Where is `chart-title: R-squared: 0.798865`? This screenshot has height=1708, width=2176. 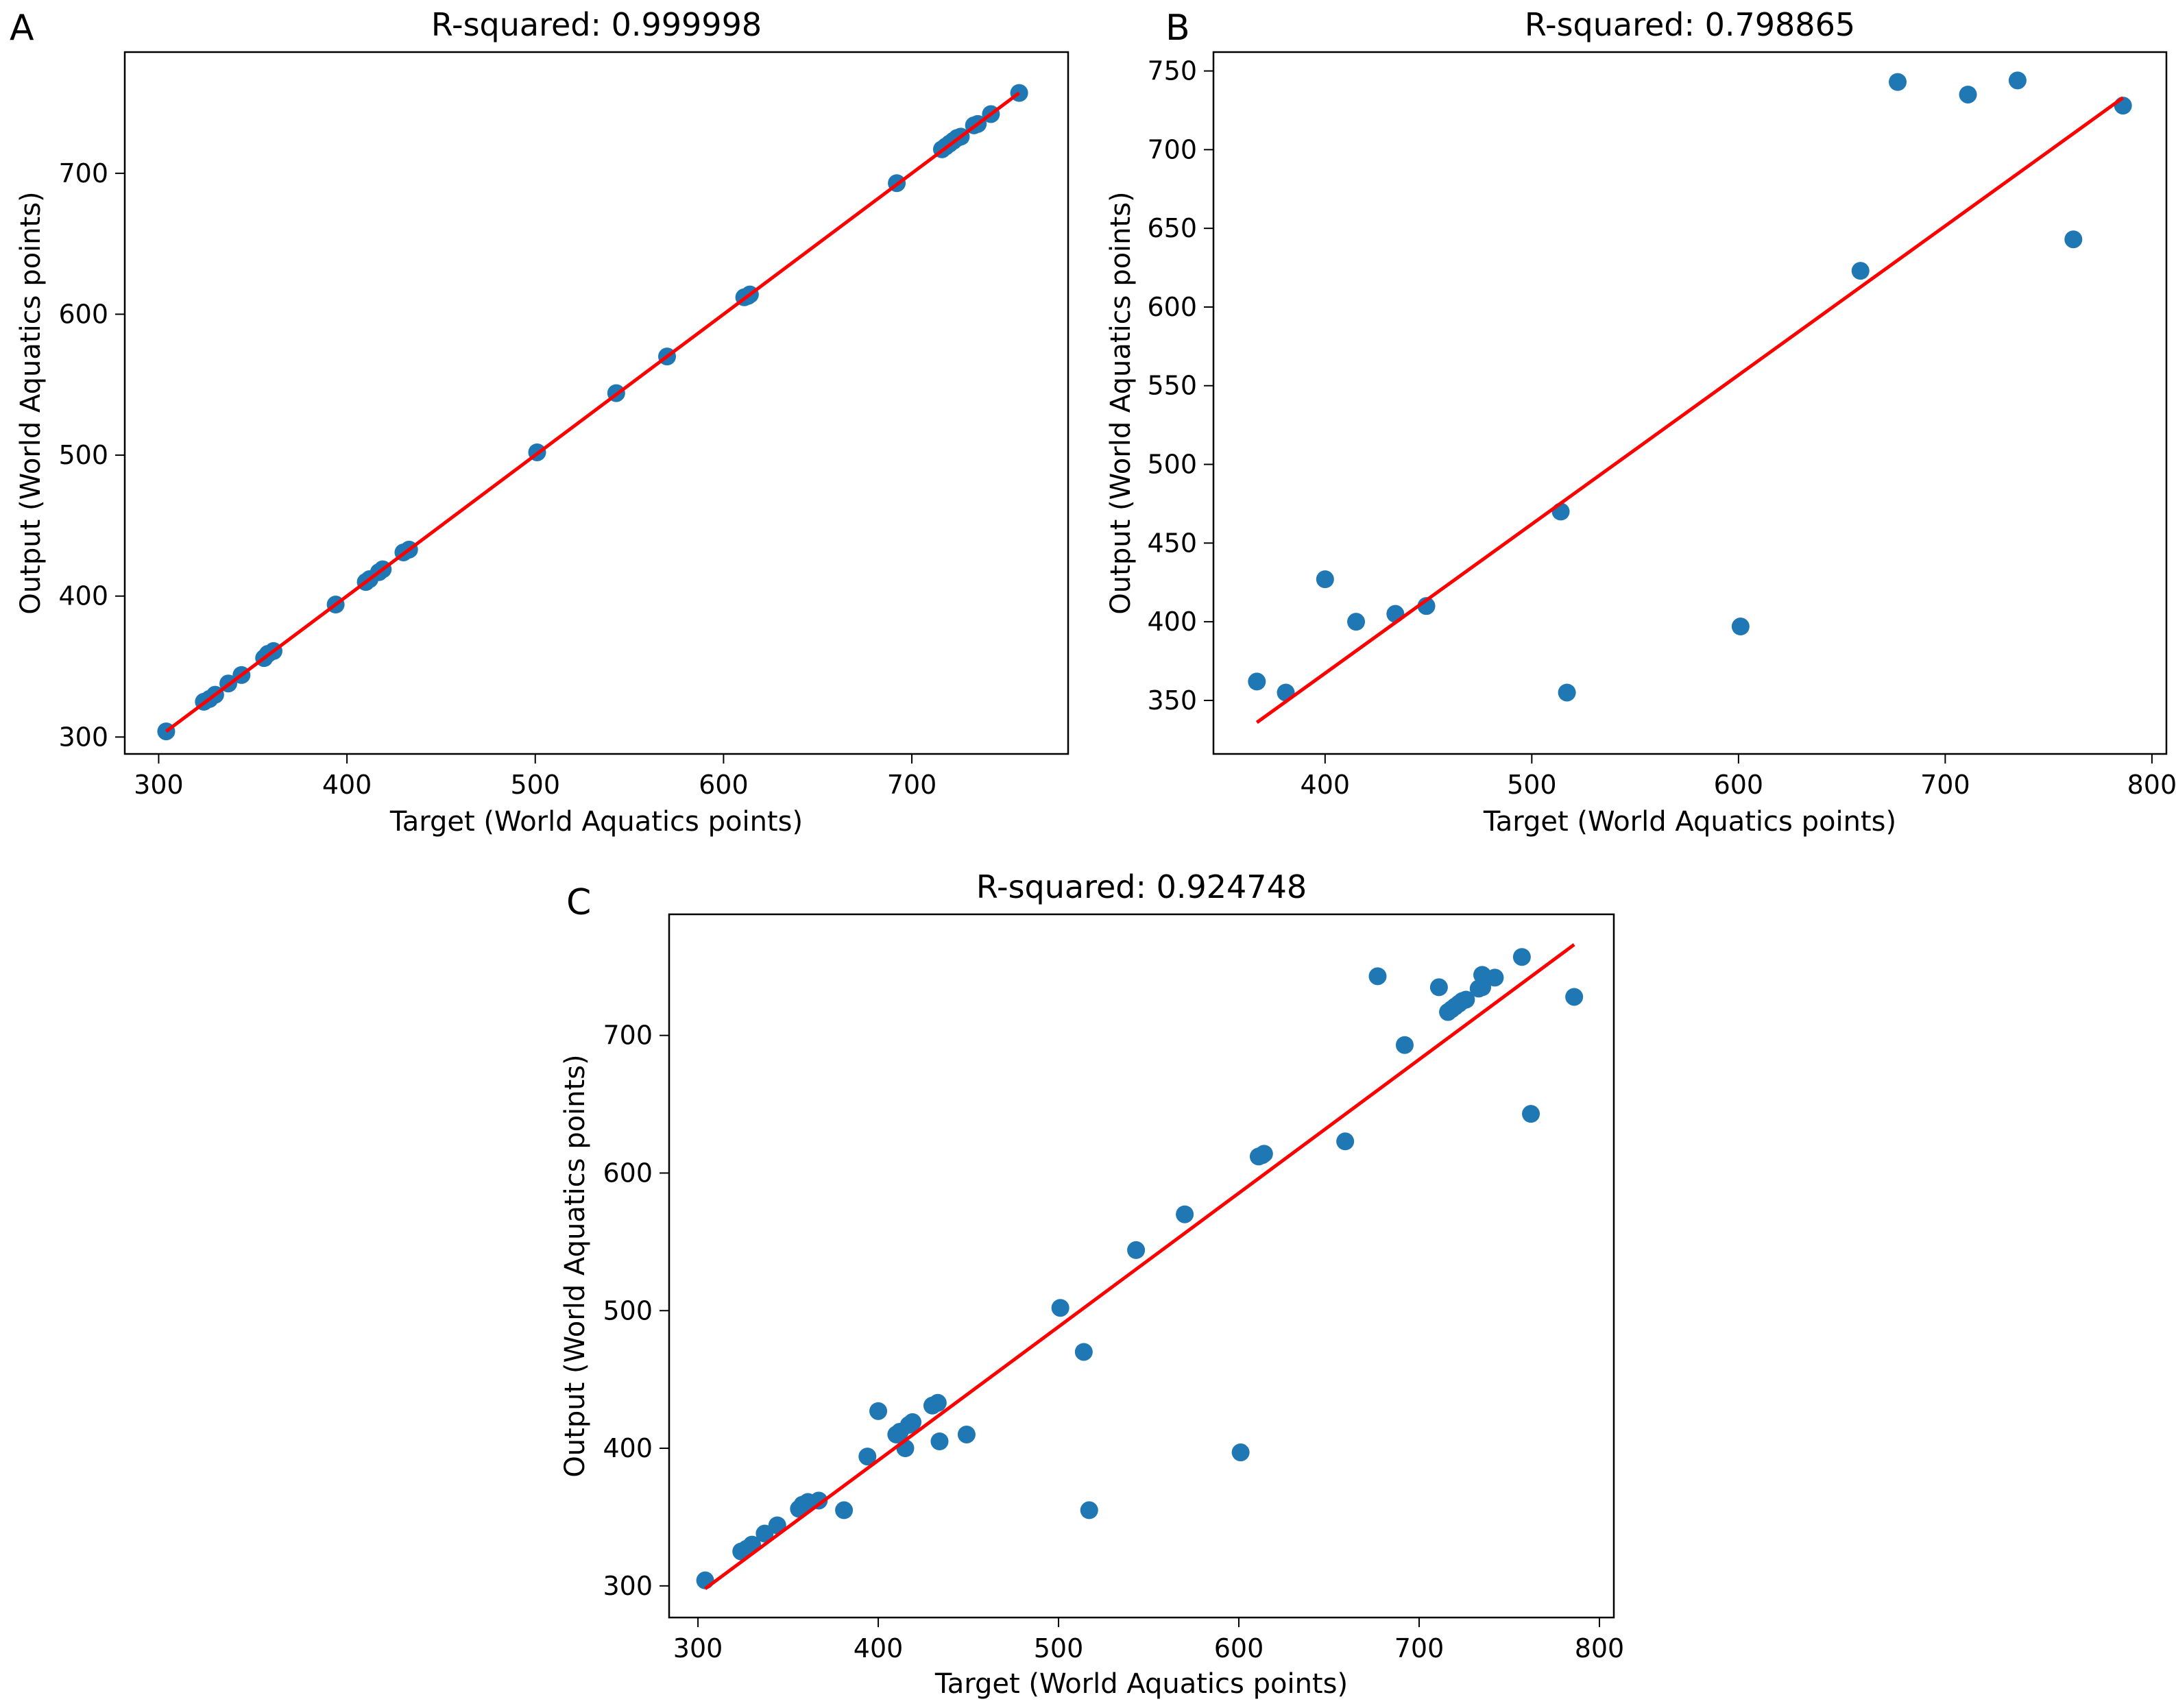 chart-title: R-squared: 0.798865 is located at coordinates (1690, 24).